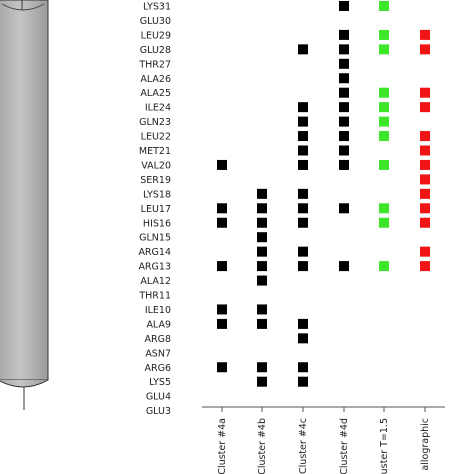 This screenshot has height=474, width=474. I want to click on residue-label: ALA12, so click(155, 281).